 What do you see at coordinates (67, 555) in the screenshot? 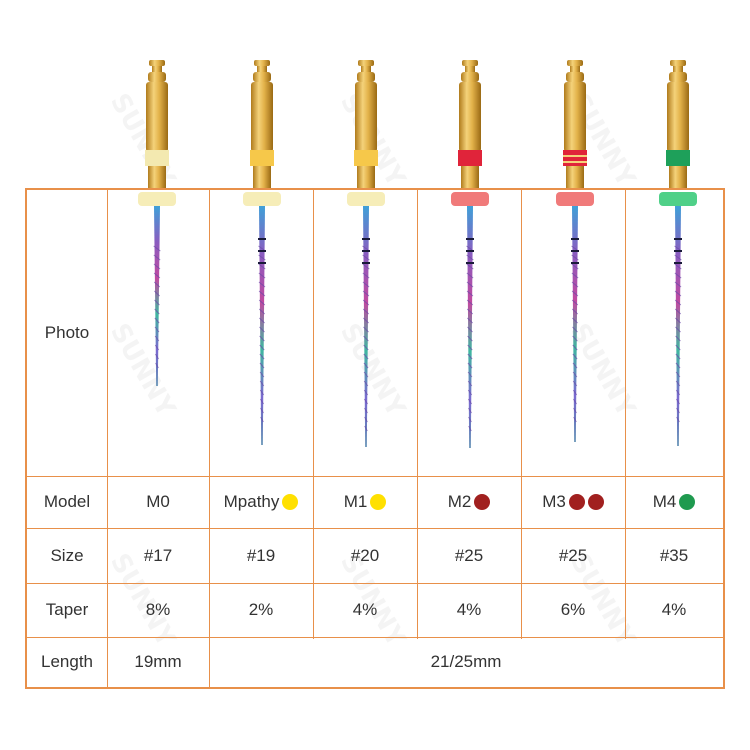
I see `row-label-size: Size` at bounding box center [67, 555].